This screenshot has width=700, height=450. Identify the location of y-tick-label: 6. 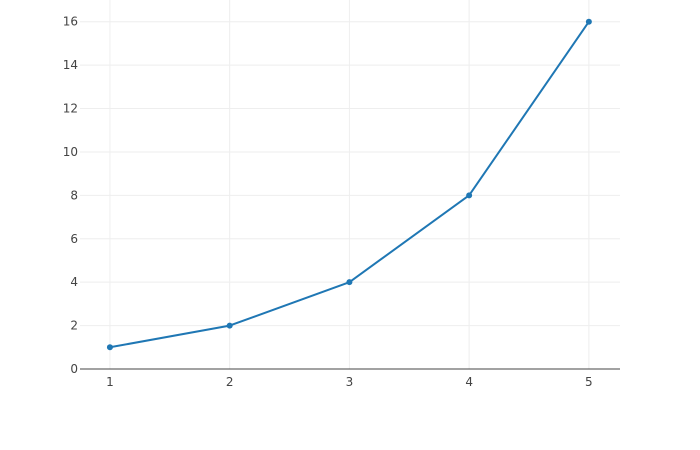
(74, 239).